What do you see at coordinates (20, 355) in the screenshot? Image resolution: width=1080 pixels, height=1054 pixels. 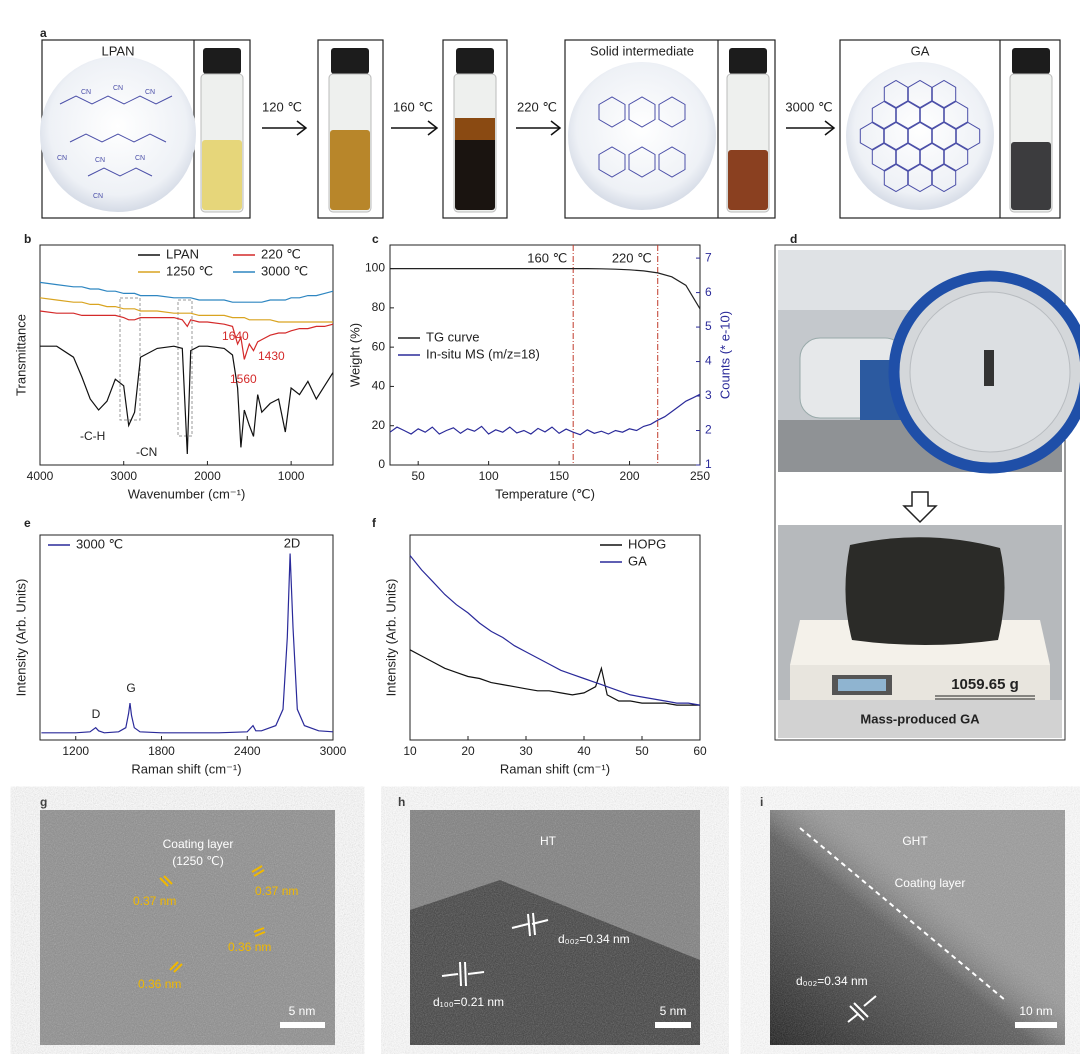 I see `y-axis-label: Transmittance` at bounding box center [20, 355].